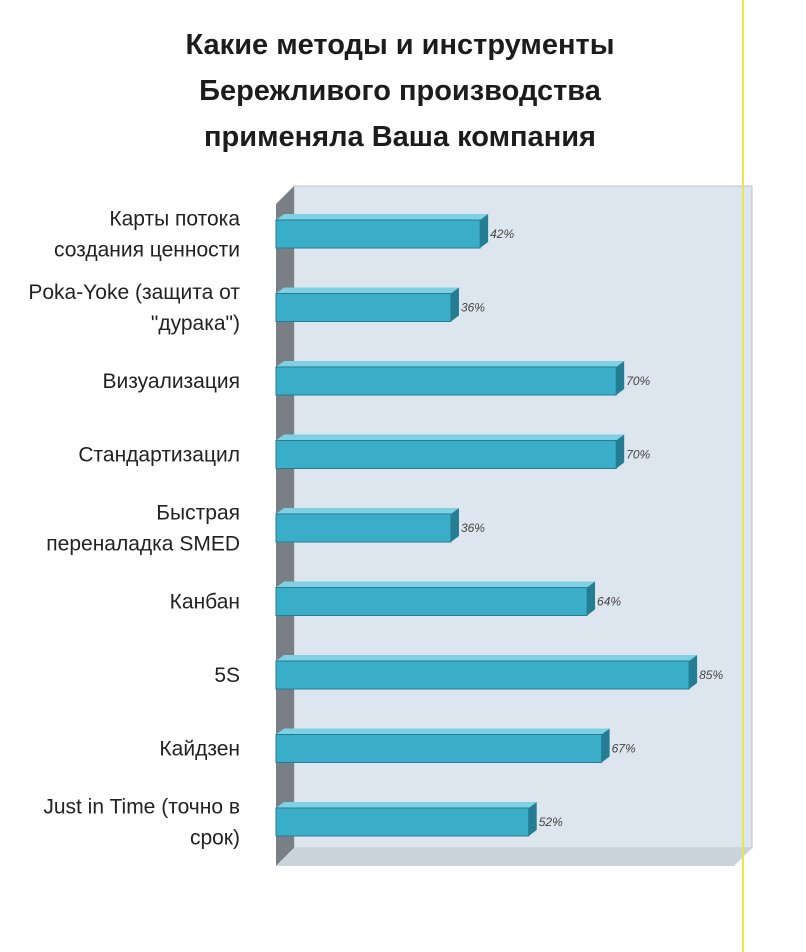 The width and height of the screenshot is (806, 952). I want to click on category-label: "дурака"), so click(195, 323).